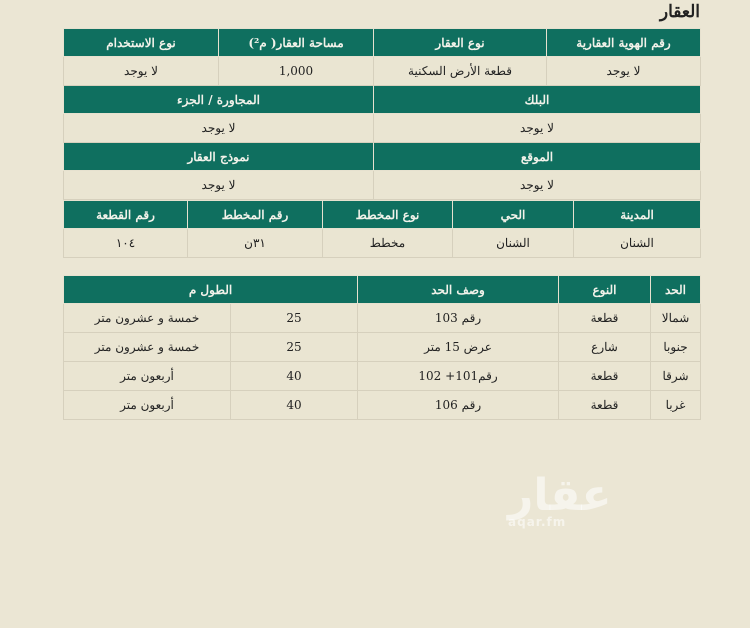  Describe the element at coordinates (460, 71) in the screenshot. I see `value-cell: قطعة الأرض السكنية` at that location.